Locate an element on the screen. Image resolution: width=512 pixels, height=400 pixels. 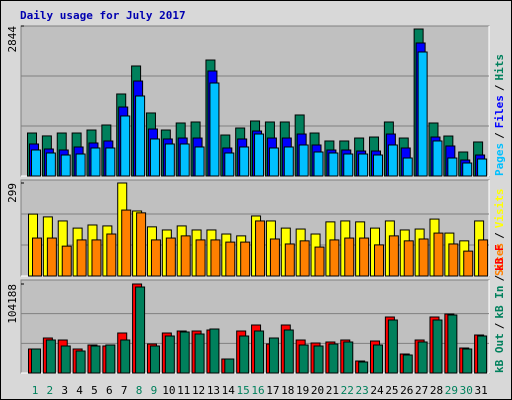
x-tick-label: 24 is located at coordinates (377, 390).